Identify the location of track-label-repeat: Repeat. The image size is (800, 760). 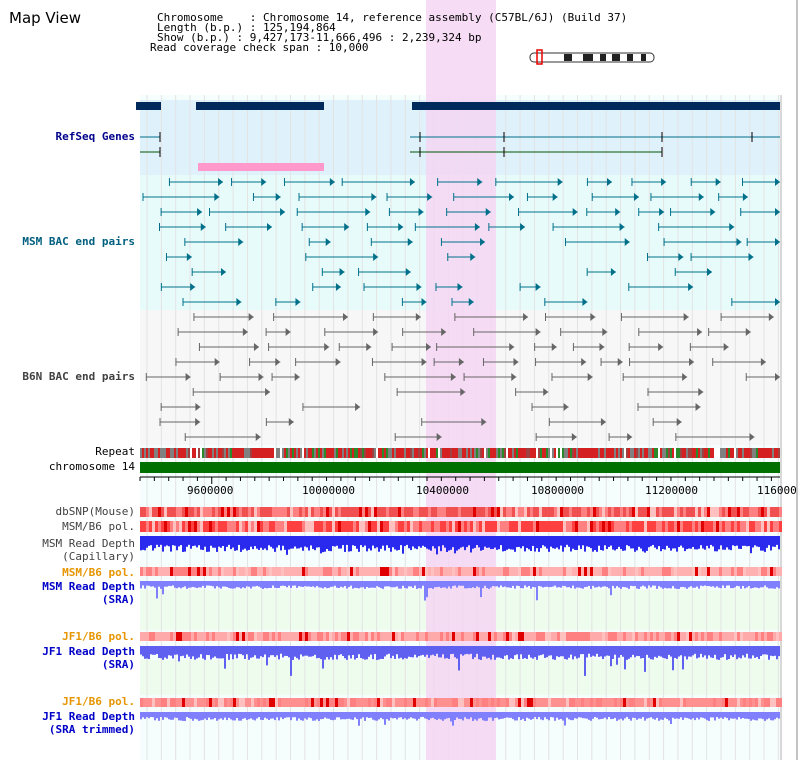
(115, 451).